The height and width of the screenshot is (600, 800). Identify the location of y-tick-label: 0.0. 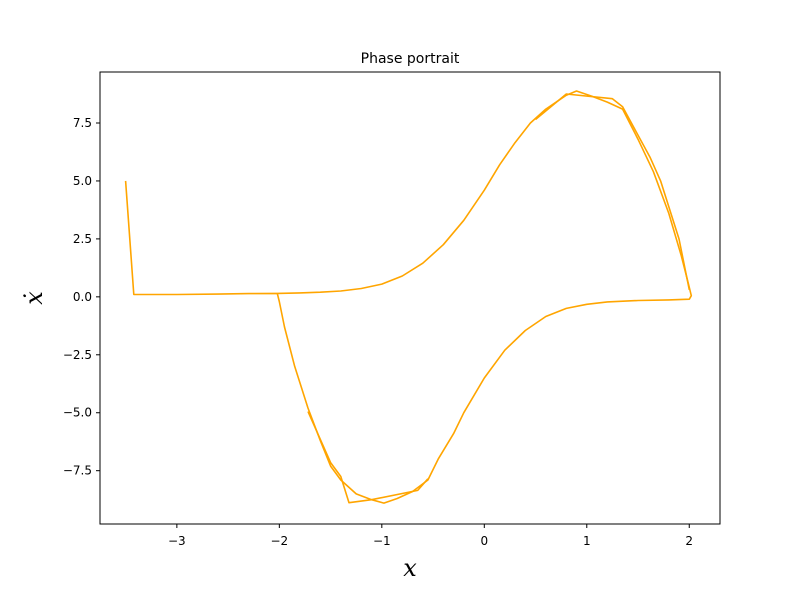
(82, 297).